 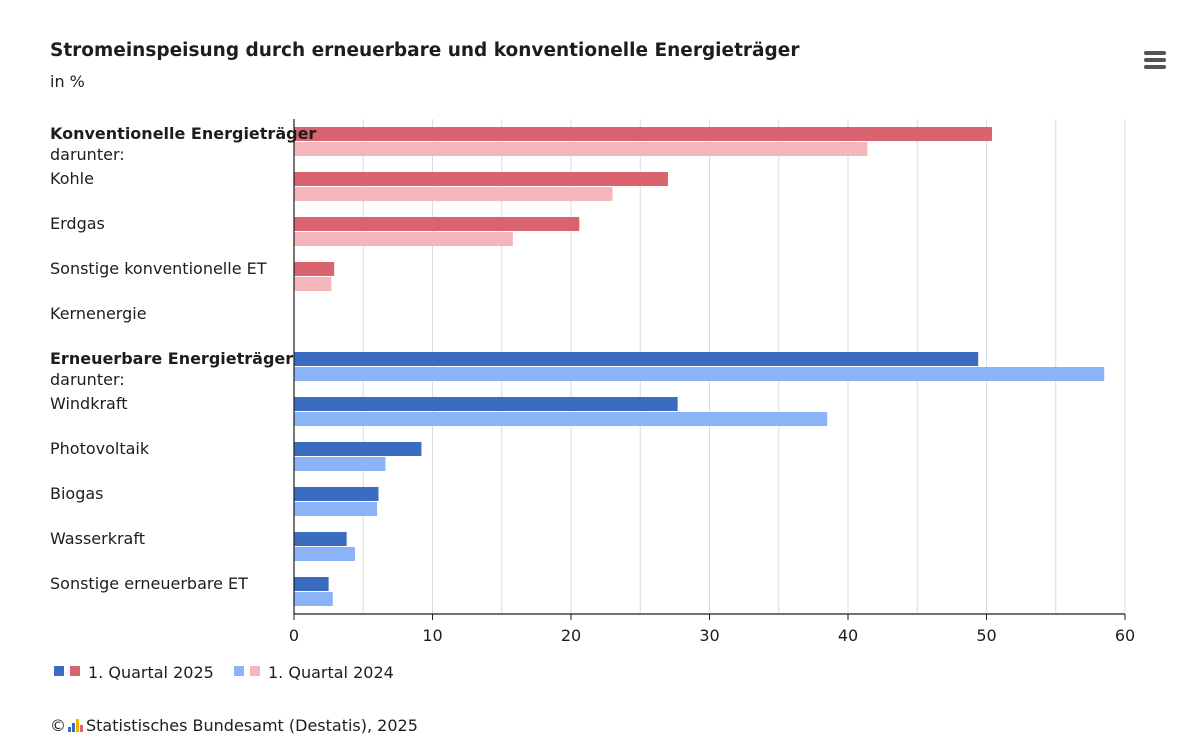 What do you see at coordinates (239, 671) in the screenshot?
I see `legend-swatch-lightblue` at bounding box center [239, 671].